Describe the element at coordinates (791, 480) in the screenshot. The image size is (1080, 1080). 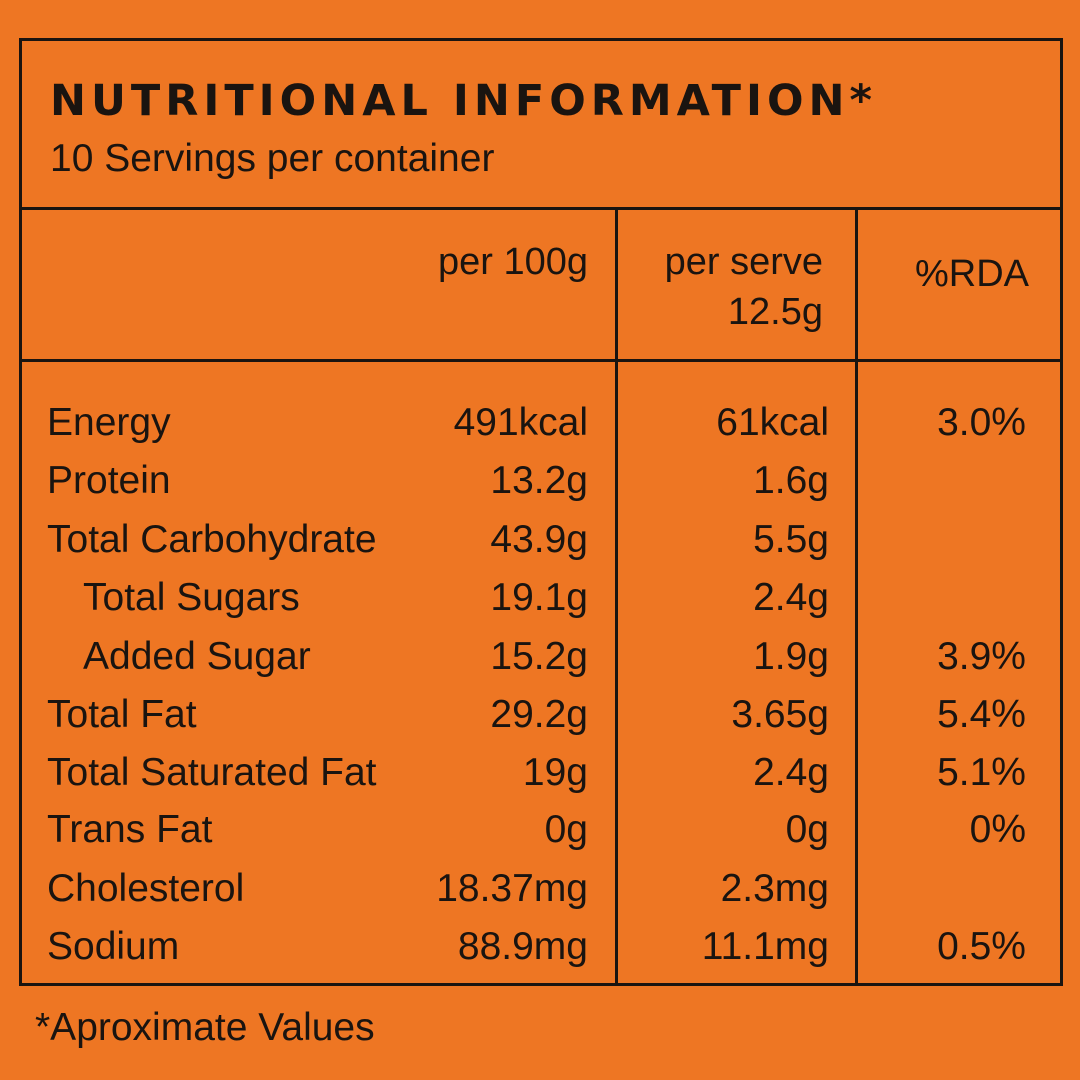
I see `value-per-serve: 1.6g` at that location.